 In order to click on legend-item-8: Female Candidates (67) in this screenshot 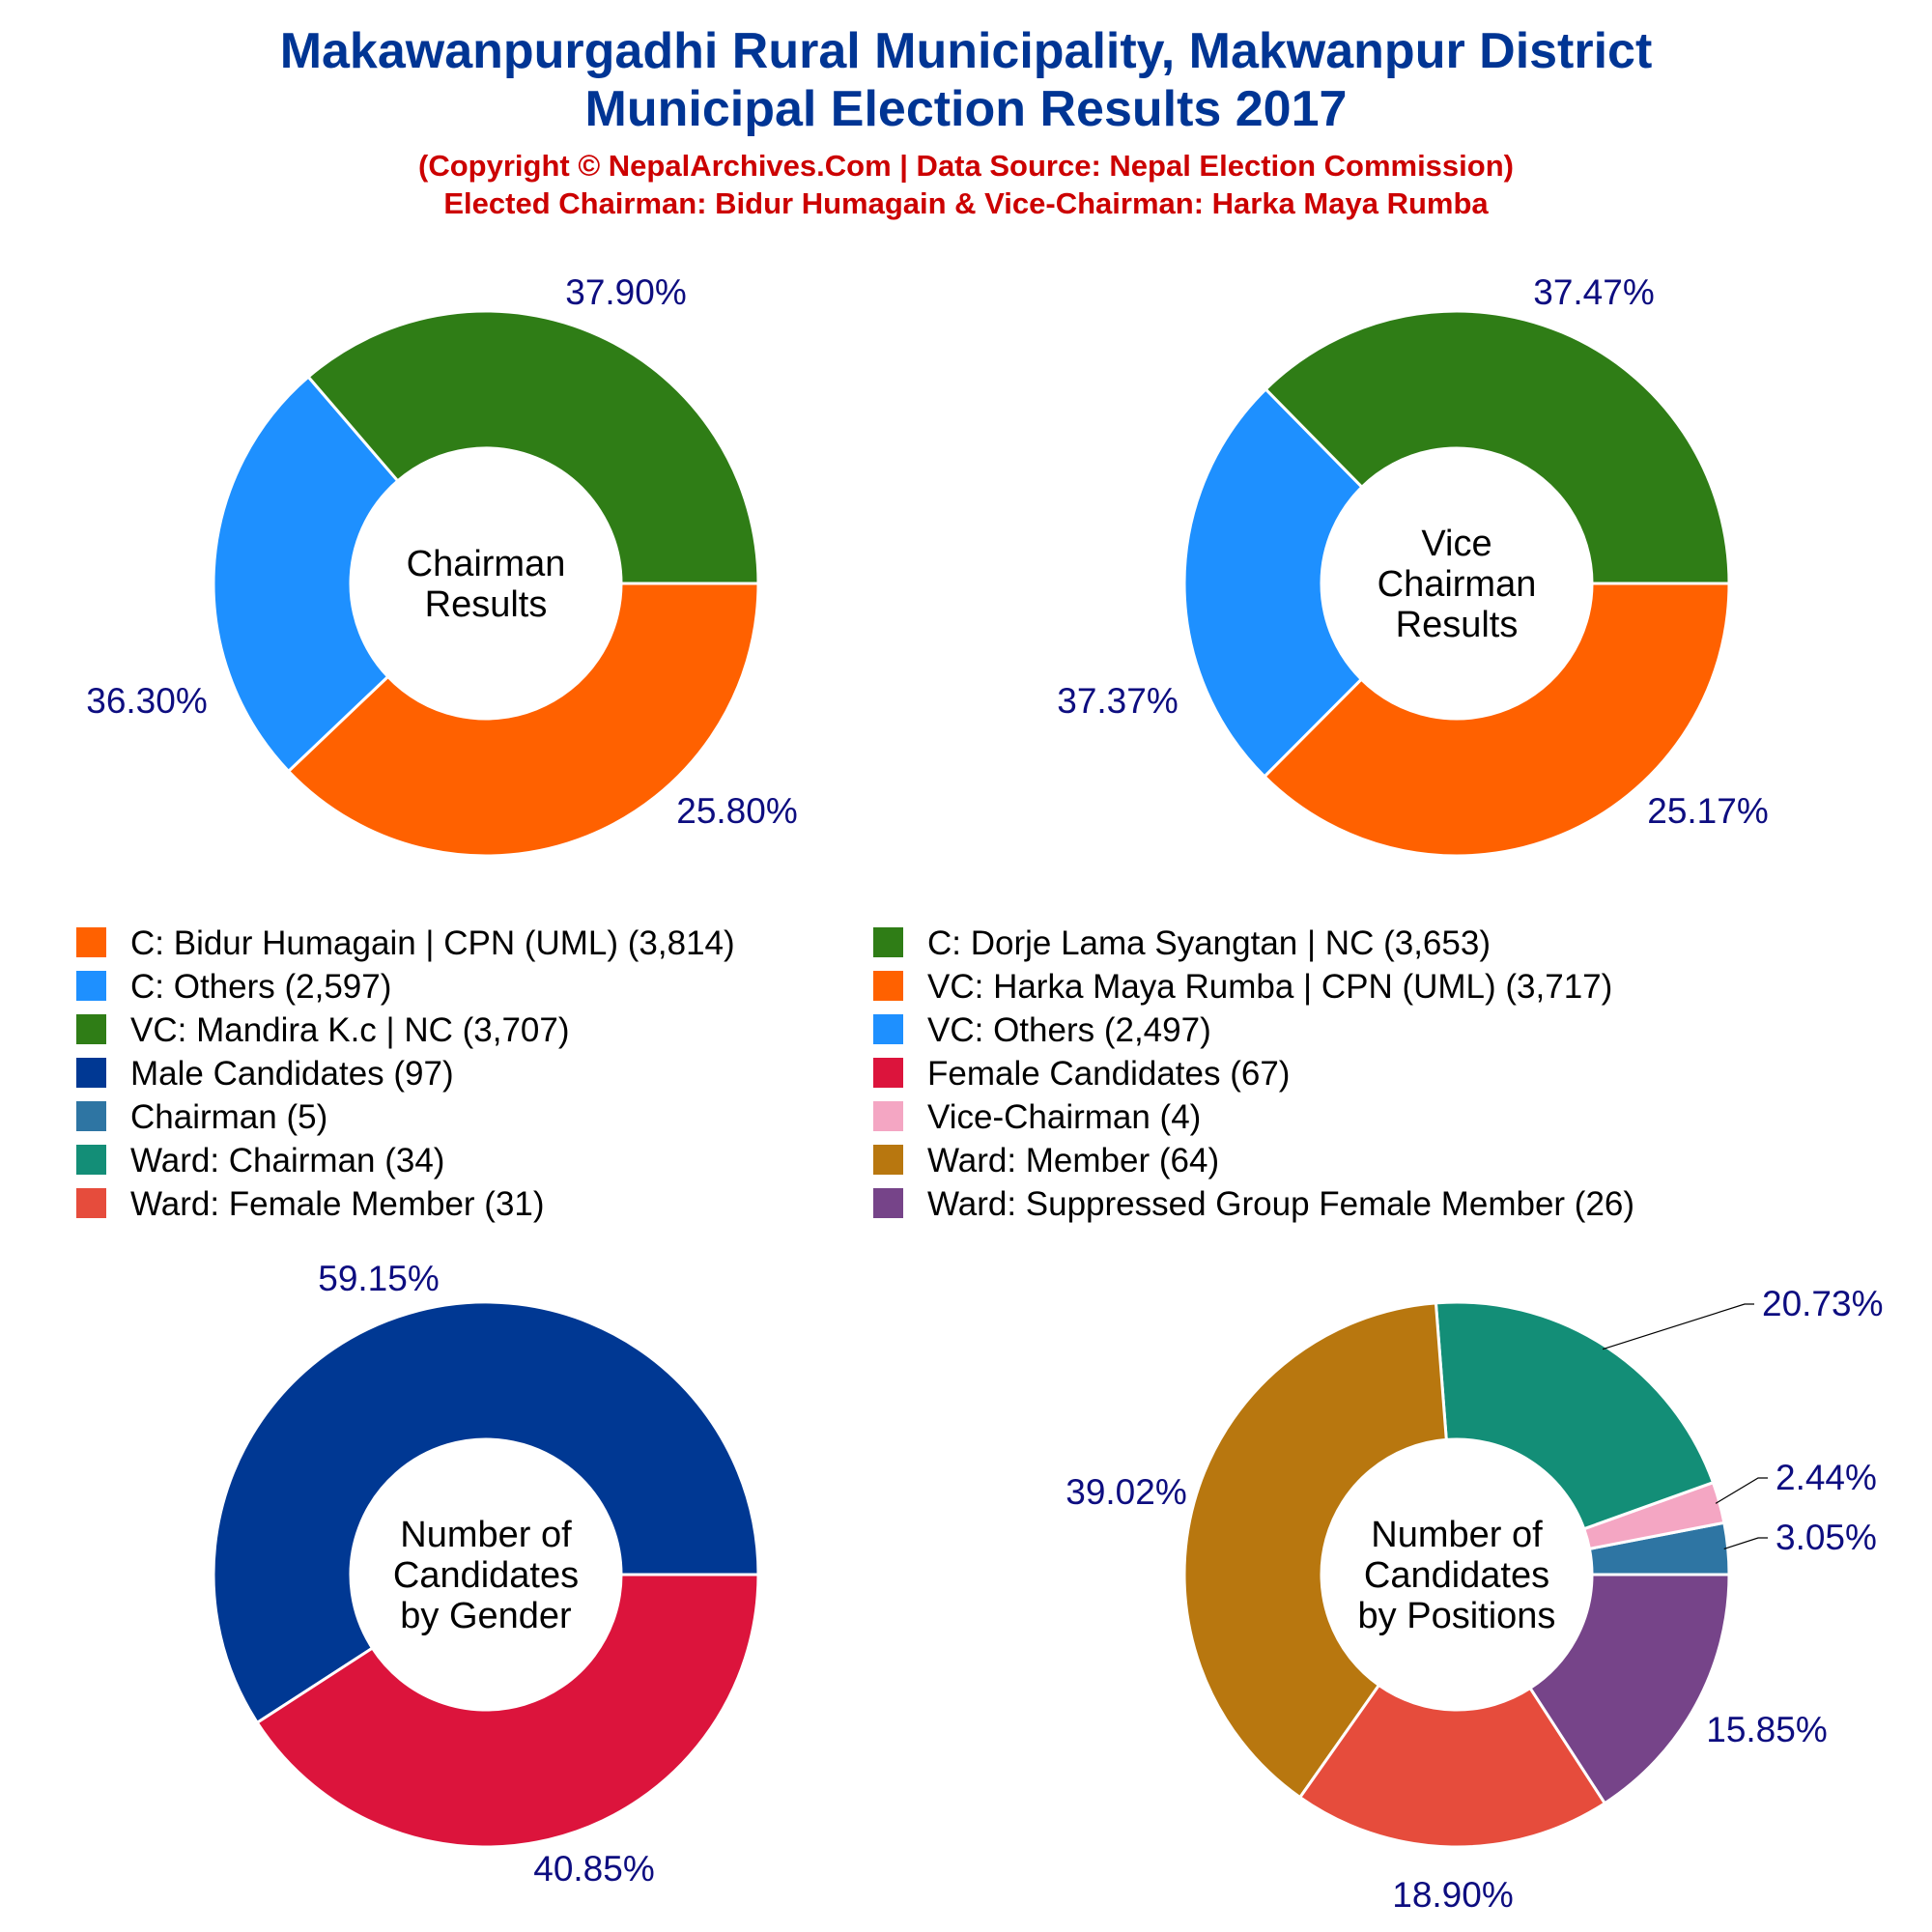, I will do `click(1081, 1074)`.